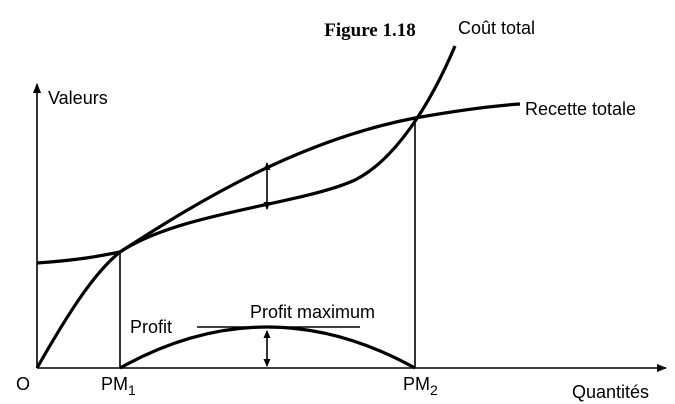  I want to click on pm2-text: PM, so click(416, 384).